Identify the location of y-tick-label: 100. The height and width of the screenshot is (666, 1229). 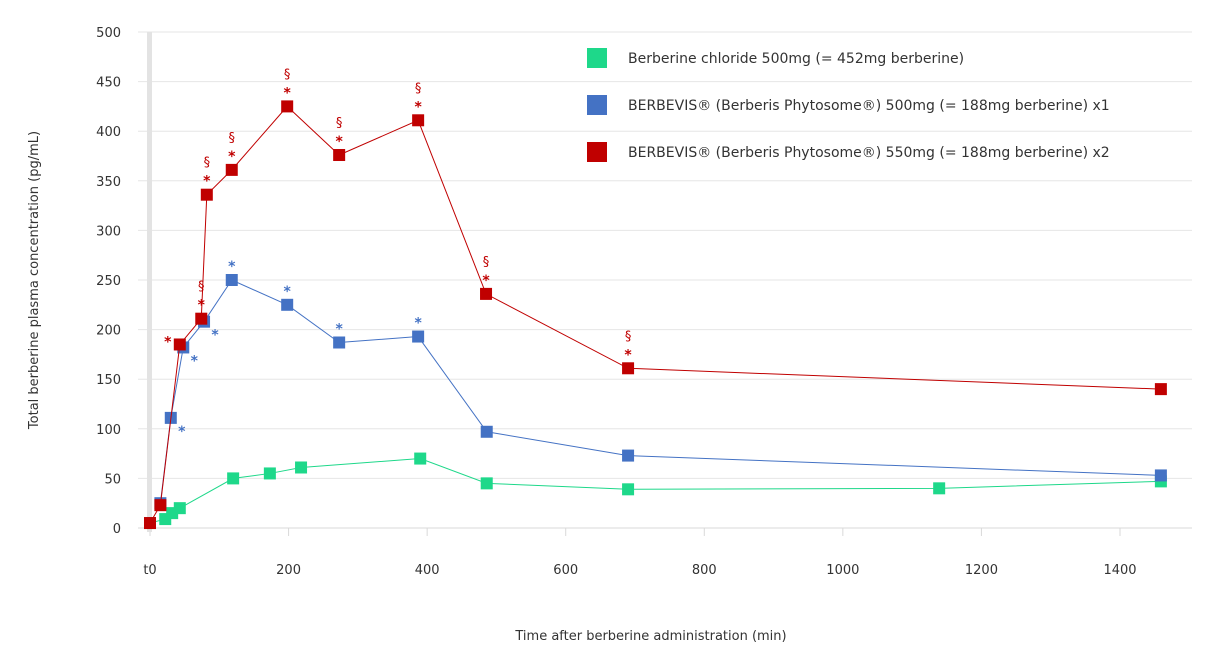
(108, 430).